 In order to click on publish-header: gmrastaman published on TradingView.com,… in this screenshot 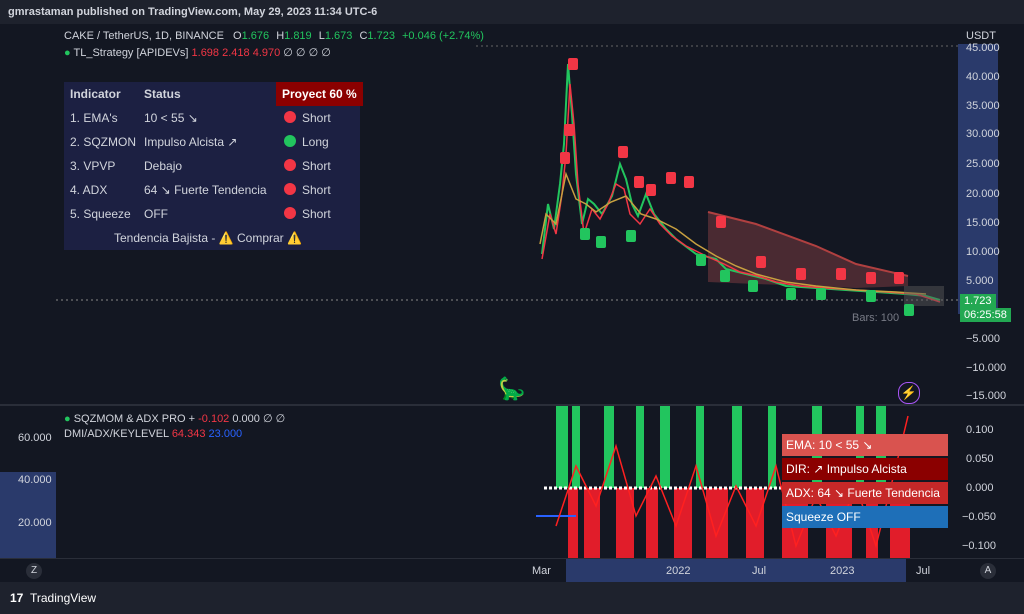, I will do `click(512, 12)`.